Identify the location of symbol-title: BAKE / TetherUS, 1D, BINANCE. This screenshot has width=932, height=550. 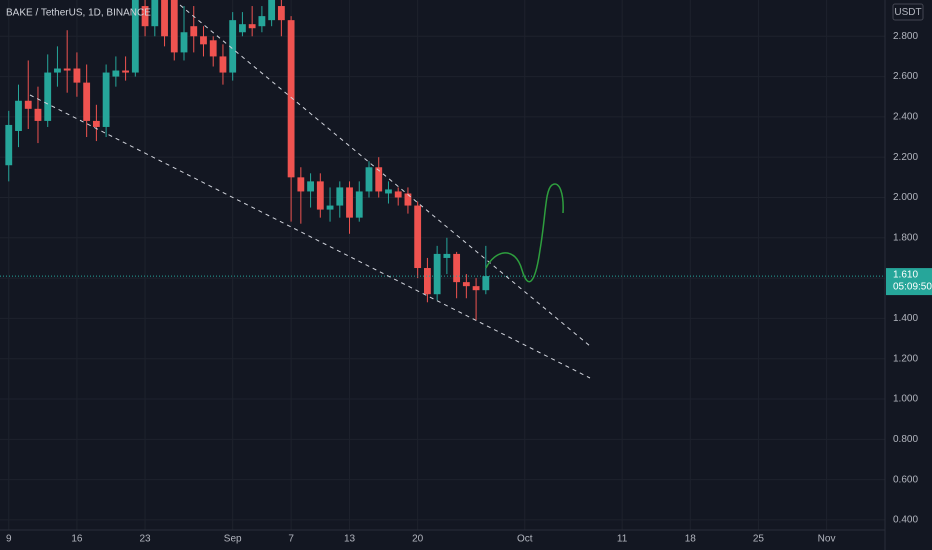
(78, 13).